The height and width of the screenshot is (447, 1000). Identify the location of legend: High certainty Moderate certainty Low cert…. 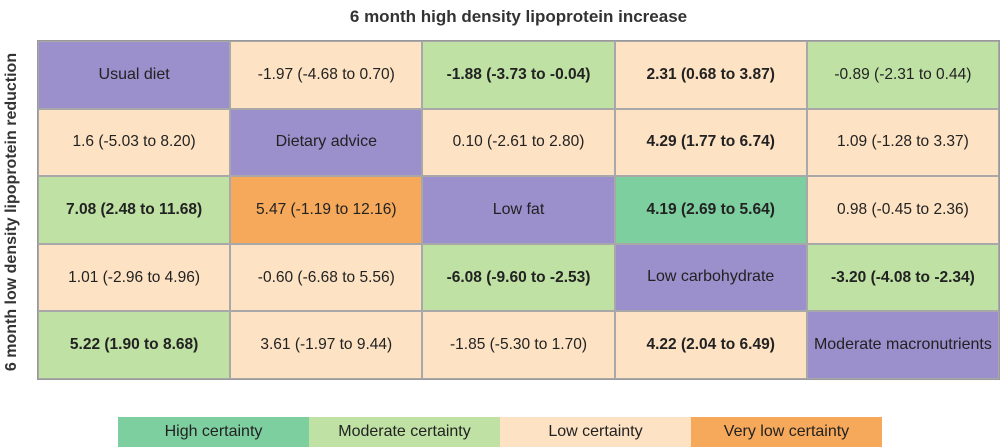
(500, 432).